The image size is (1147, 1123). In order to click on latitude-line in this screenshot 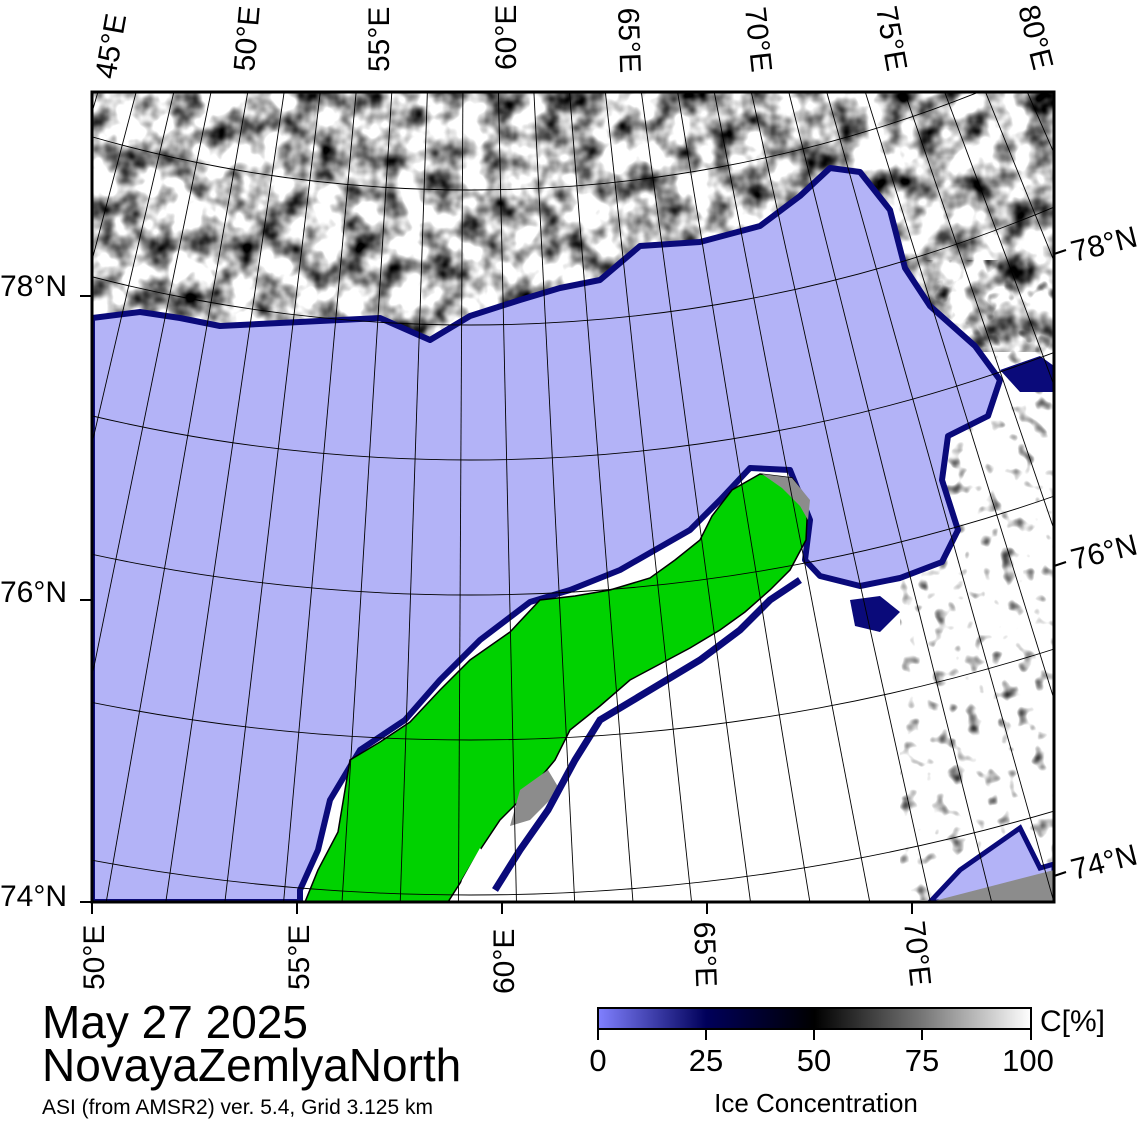, I will do `click(536, 141)`.